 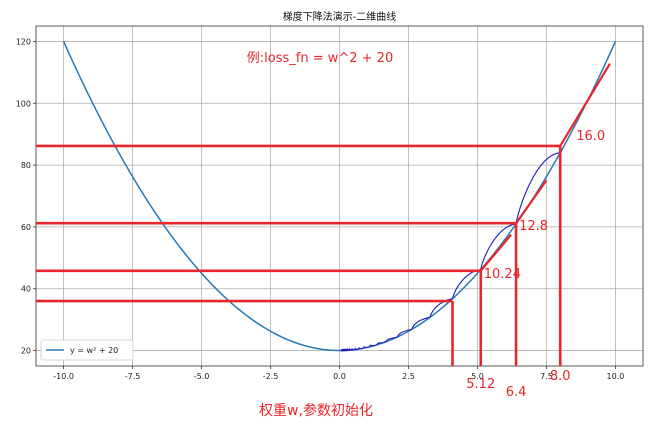 What do you see at coordinates (23, 41) in the screenshot?
I see `y-tick-label: 120` at bounding box center [23, 41].